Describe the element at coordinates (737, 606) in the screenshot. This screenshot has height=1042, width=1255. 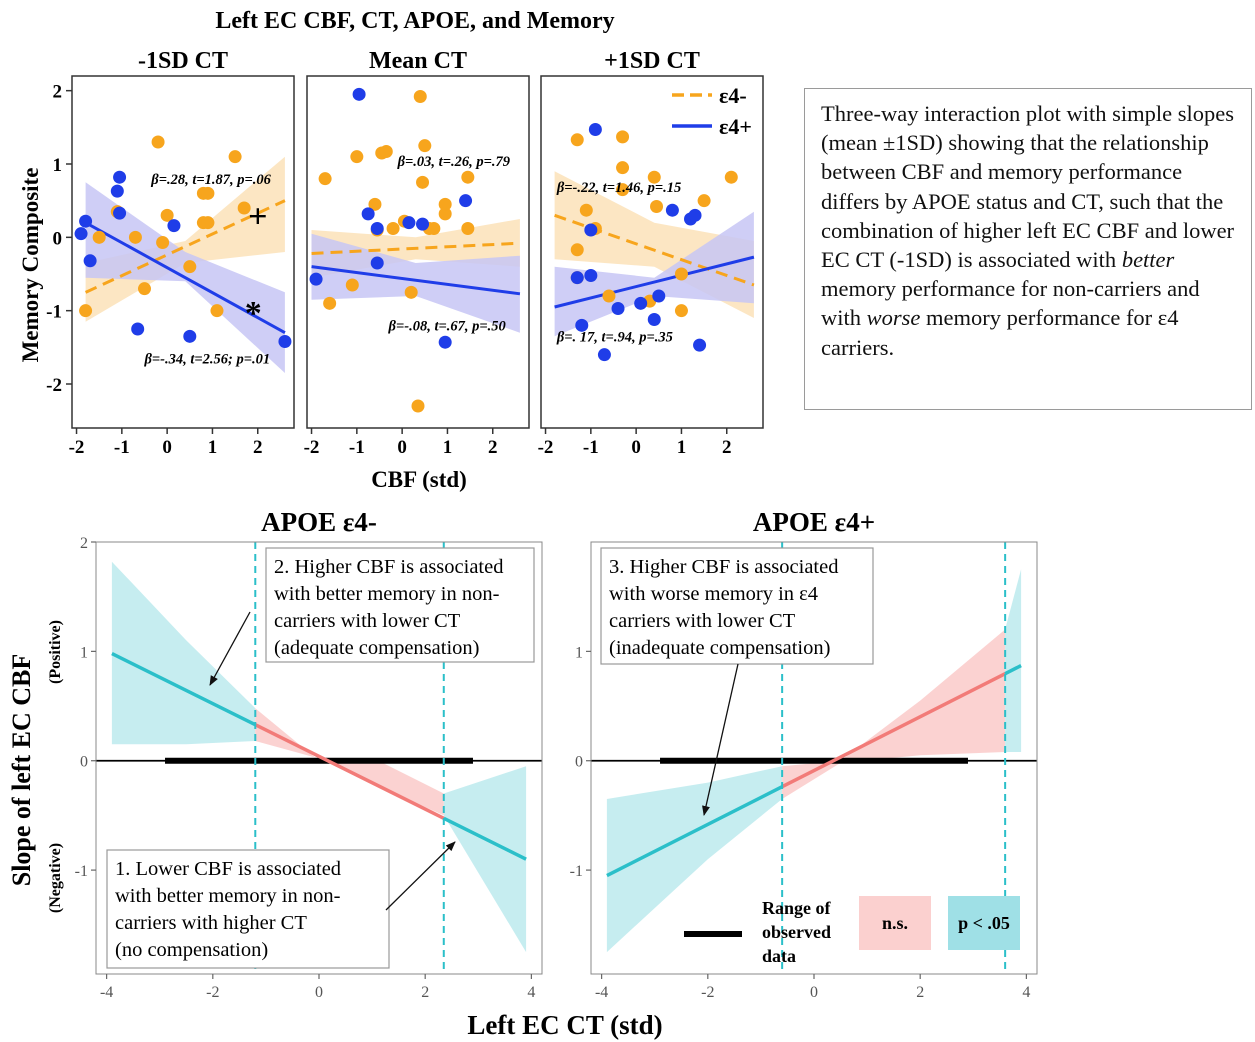
I see `annotation-frame` at that location.